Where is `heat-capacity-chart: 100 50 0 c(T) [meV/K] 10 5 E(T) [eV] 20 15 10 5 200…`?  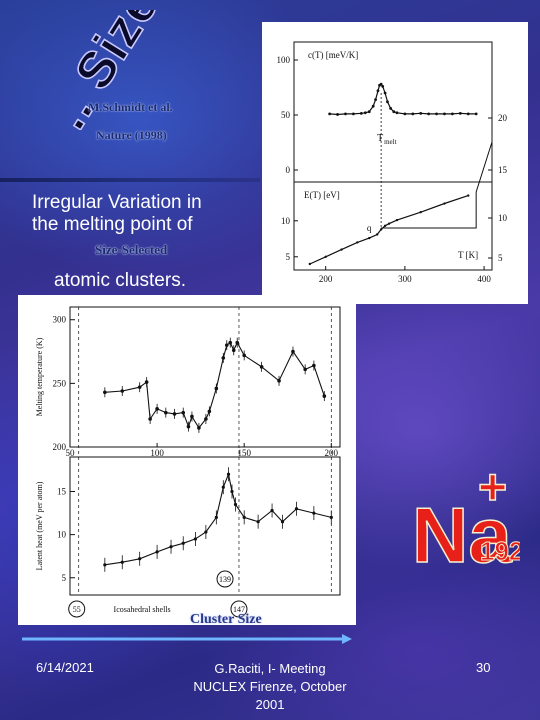
heat-capacity-chart: 100 50 0 c(T) [meV/K] 10 5 E(T) [eV] 20 15 10 5 200… is located at coordinates (392, 162).